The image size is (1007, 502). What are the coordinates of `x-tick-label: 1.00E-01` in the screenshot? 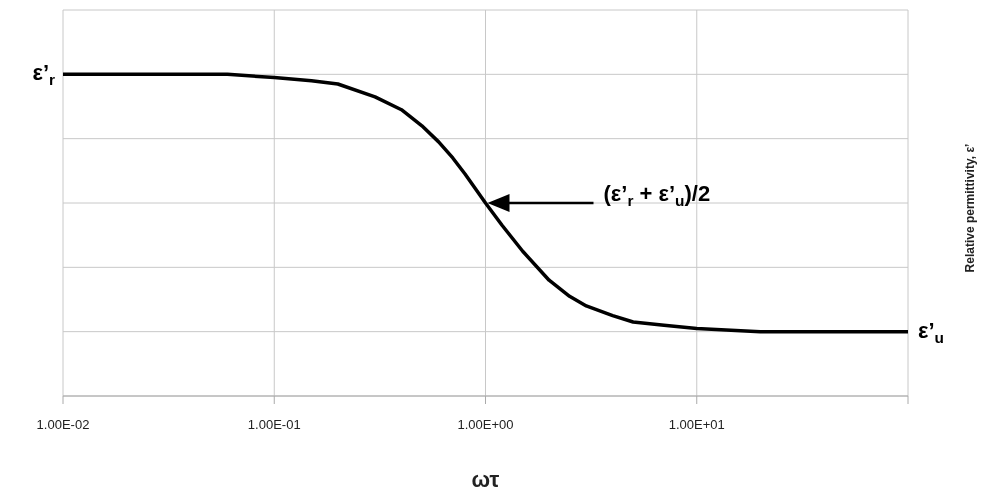 It's located at (274, 425).